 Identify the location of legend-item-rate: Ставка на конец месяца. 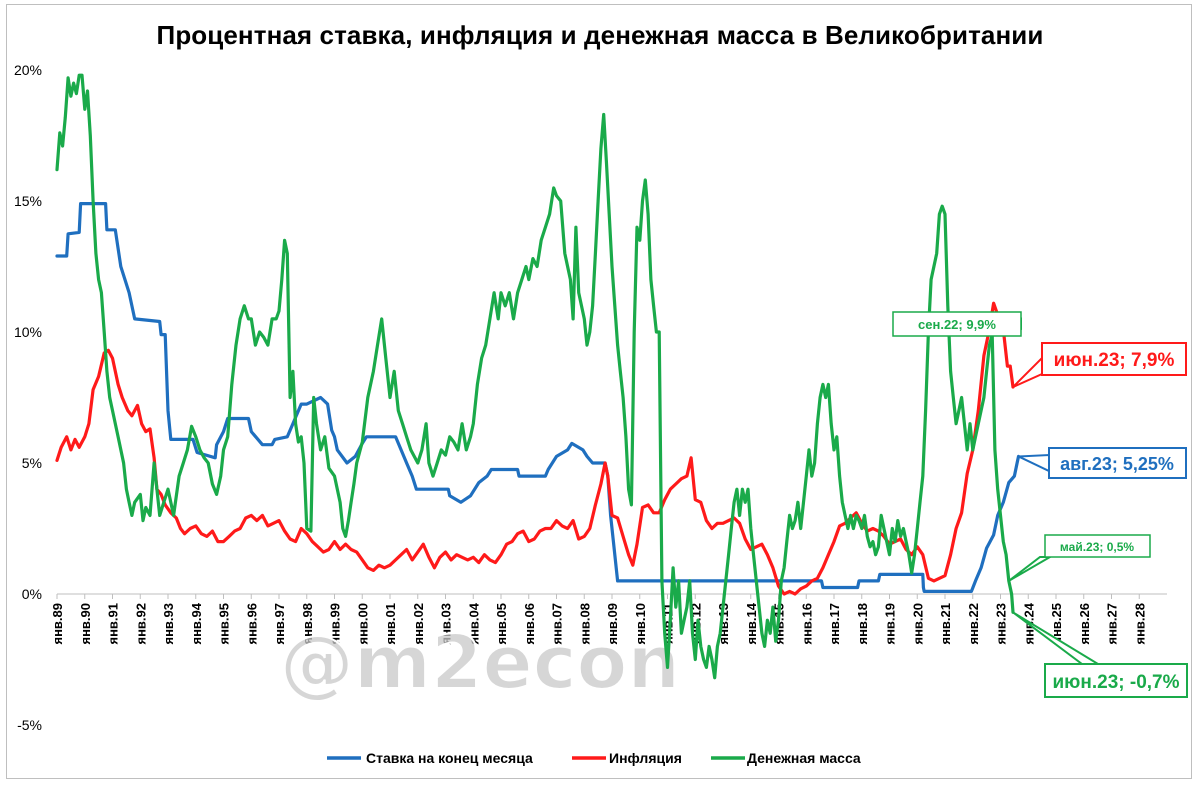
(430, 758).